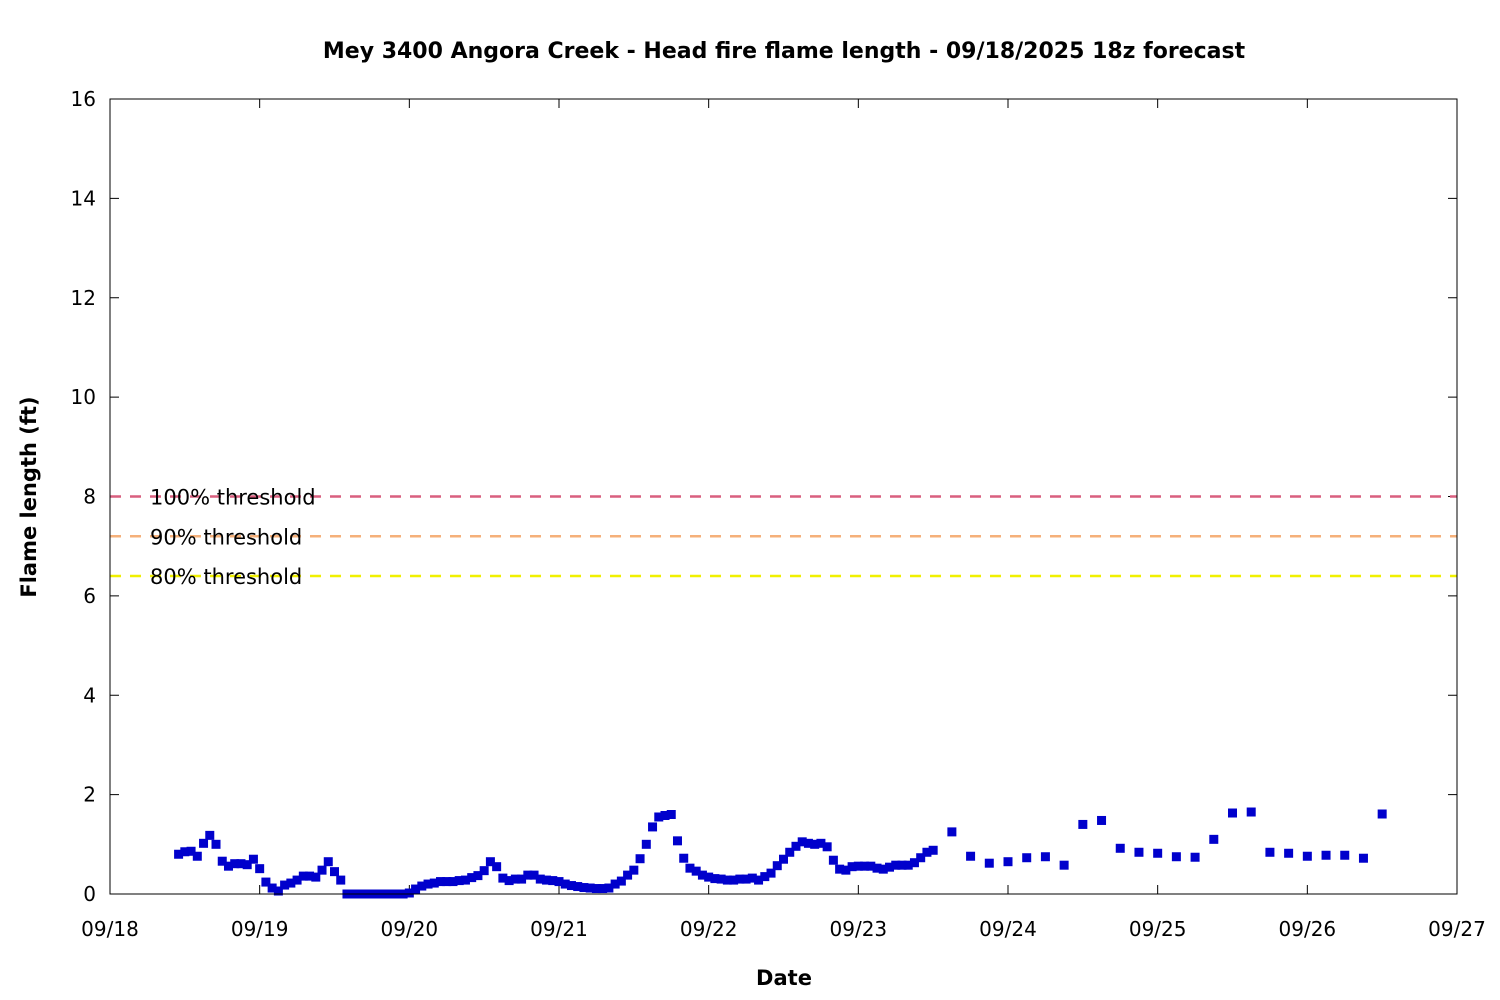 This screenshot has width=1500, height=1000. What do you see at coordinates (226, 537) in the screenshot?
I see `threshold-label: 90% threshold` at bounding box center [226, 537].